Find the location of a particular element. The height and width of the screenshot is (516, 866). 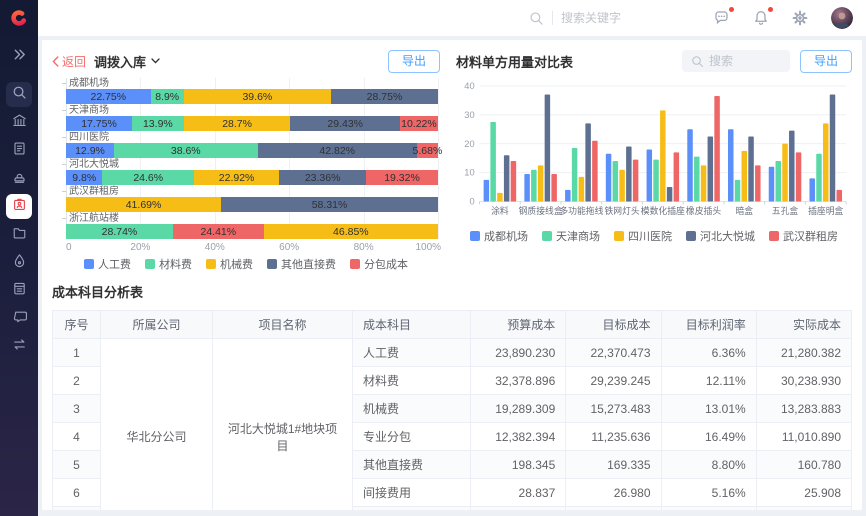

legend-item: 分包成本 is located at coordinates (379, 264).